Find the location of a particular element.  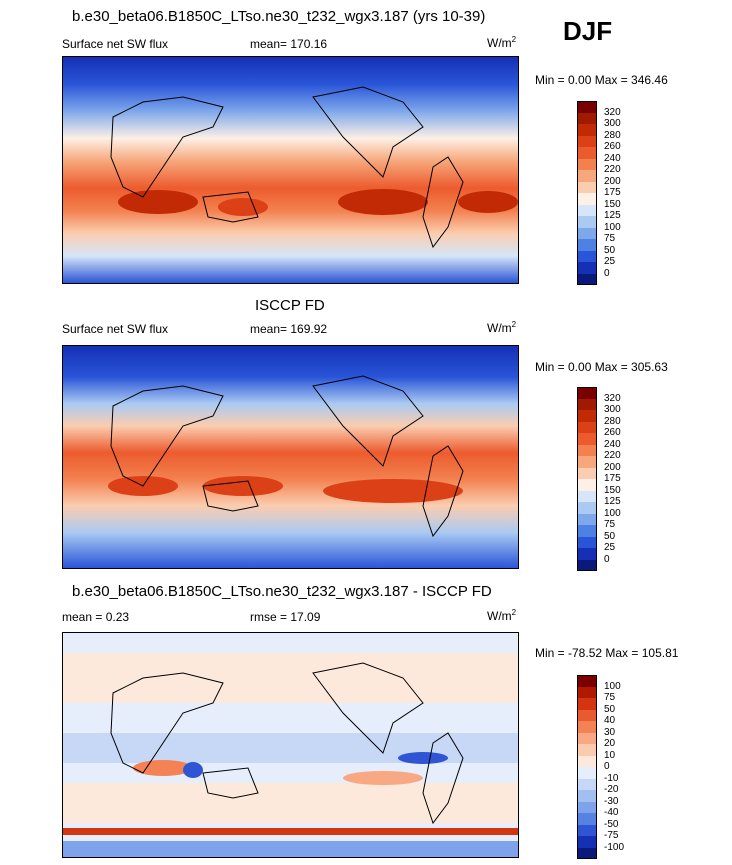

panel1-colorbar-label: 175 is located at coordinates (612, 192).